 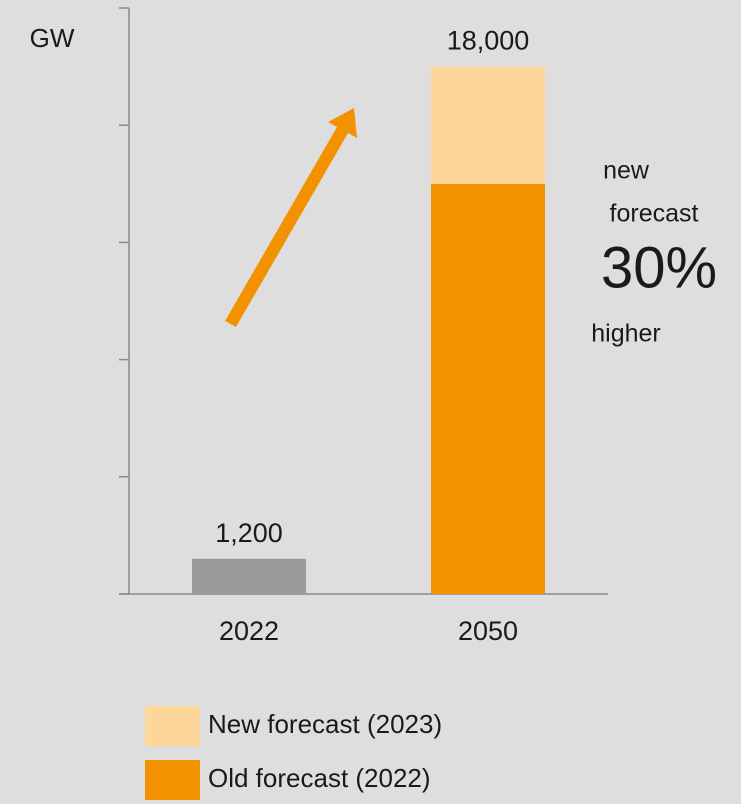 What do you see at coordinates (249, 631) in the screenshot?
I see `x-tick-label: 2022` at bounding box center [249, 631].